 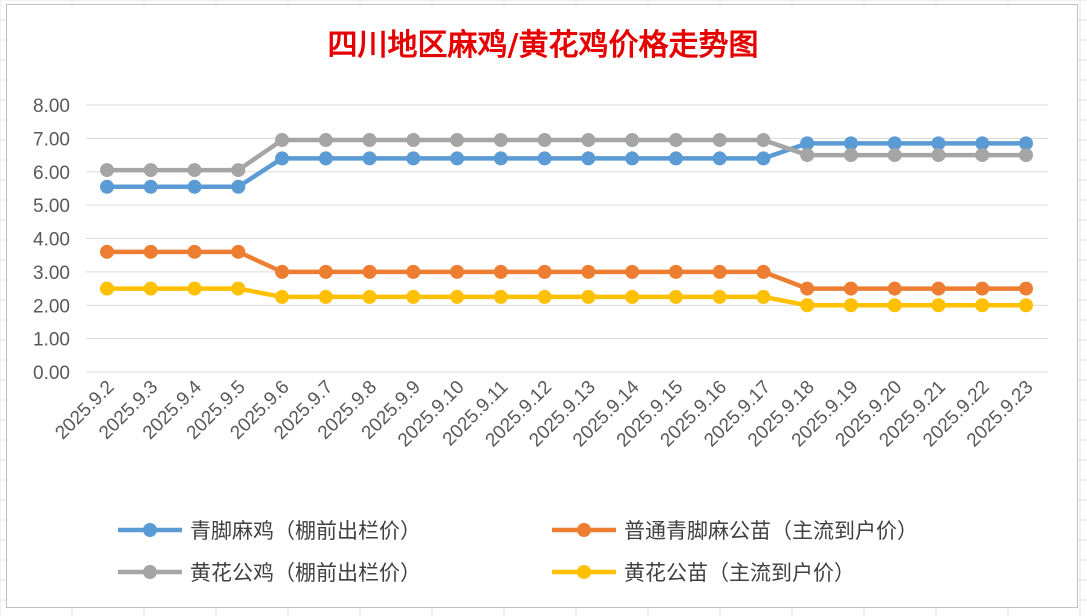 I want to click on y-tick-label: 4.00, so click(x=51, y=240).